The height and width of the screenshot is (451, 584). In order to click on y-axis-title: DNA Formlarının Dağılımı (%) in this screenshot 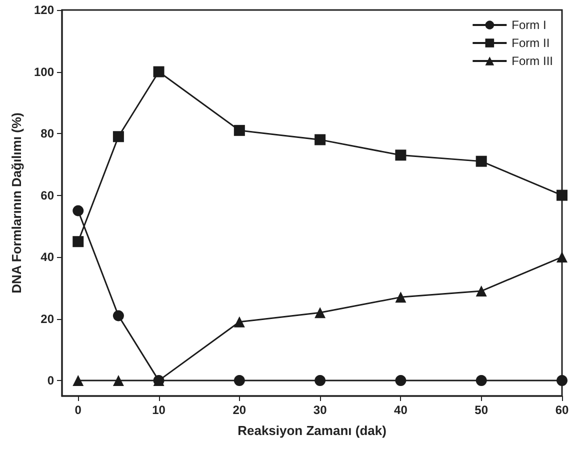, I will do `click(16, 203)`.